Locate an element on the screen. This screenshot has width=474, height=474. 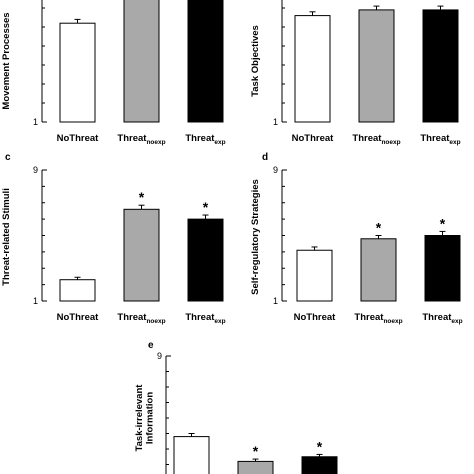
y-axis-label: Task-irrelevantInformation is located at coordinates (144, 418).